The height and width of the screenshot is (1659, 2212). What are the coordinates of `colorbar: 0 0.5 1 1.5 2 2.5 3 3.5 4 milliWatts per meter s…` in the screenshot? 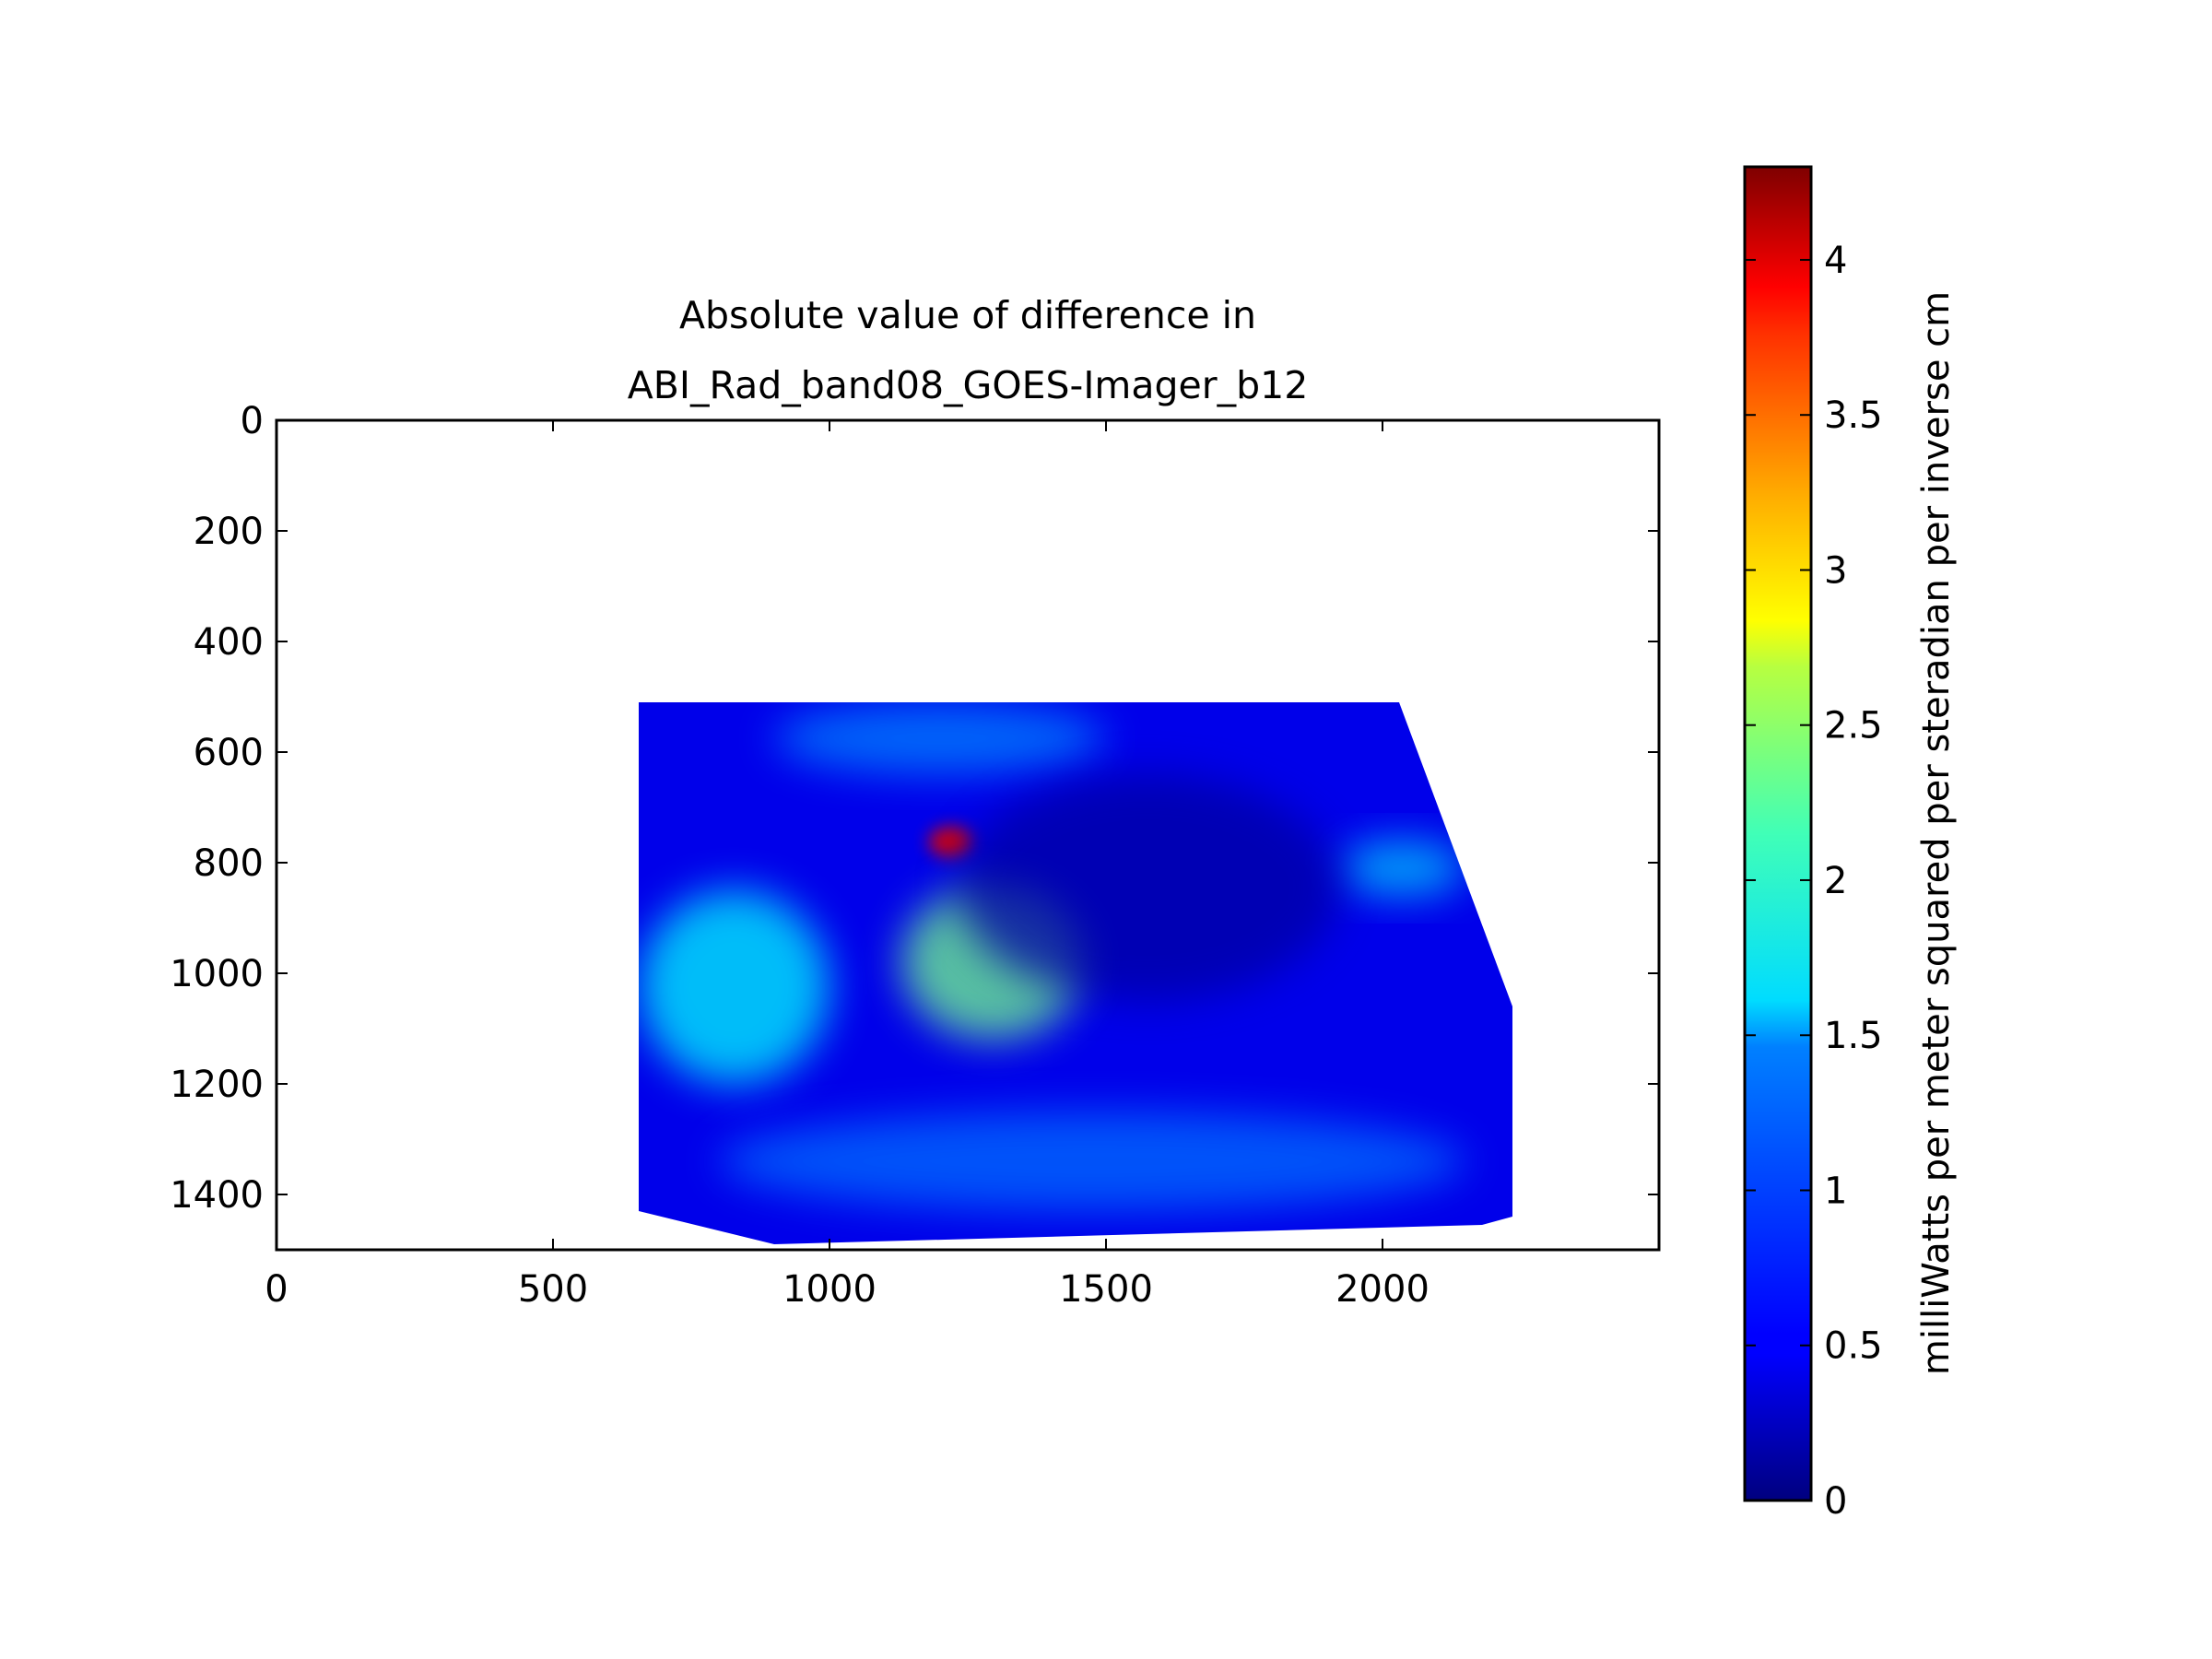 It's located at (1850, 844).